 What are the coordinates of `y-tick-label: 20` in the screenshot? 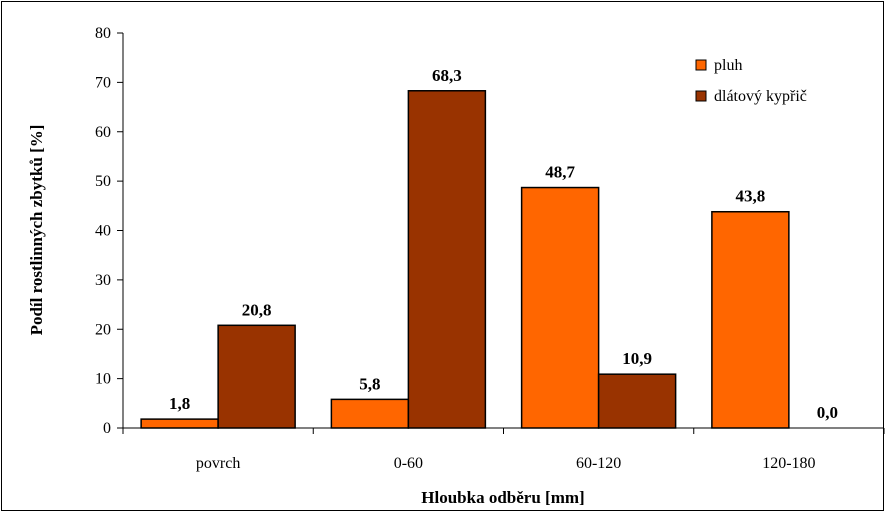 It's located at (103, 329).